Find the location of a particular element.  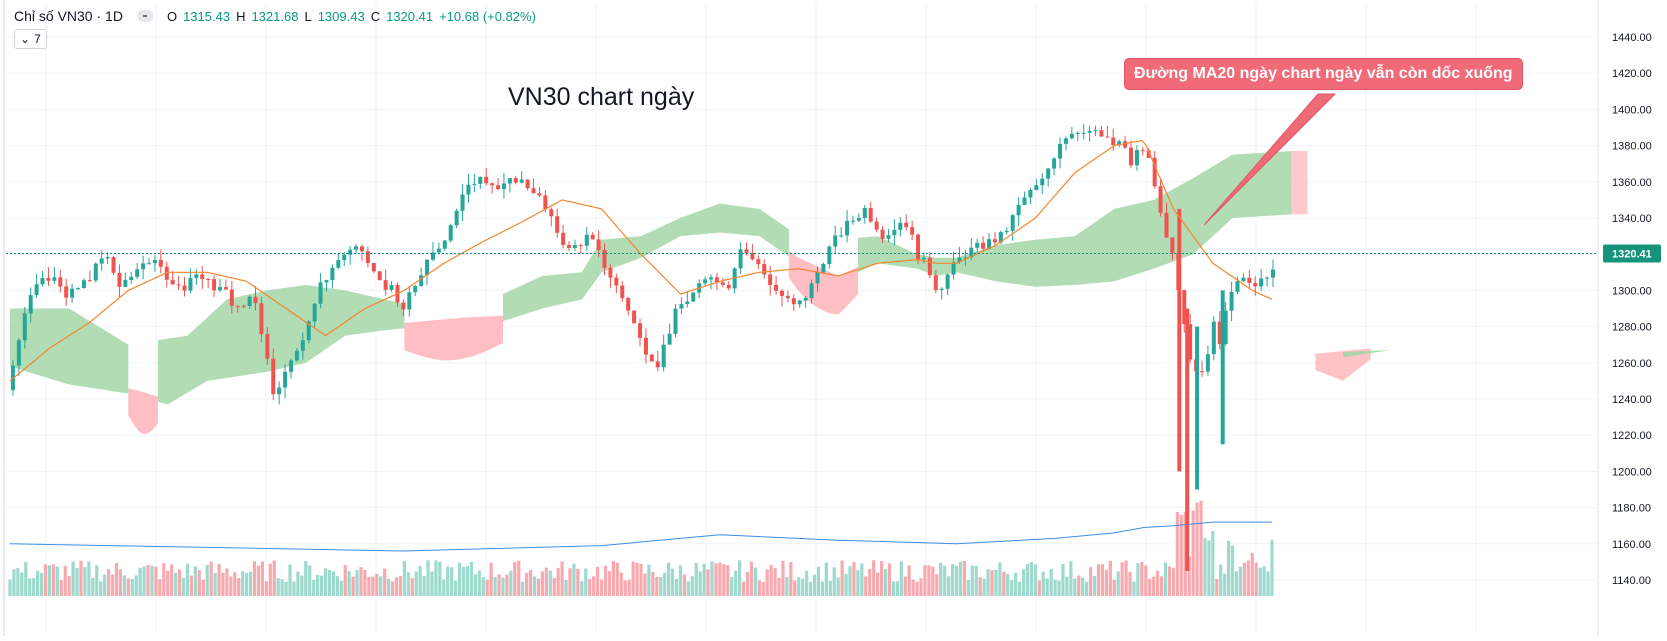

callout-arrow is located at coordinates (1270, 159).